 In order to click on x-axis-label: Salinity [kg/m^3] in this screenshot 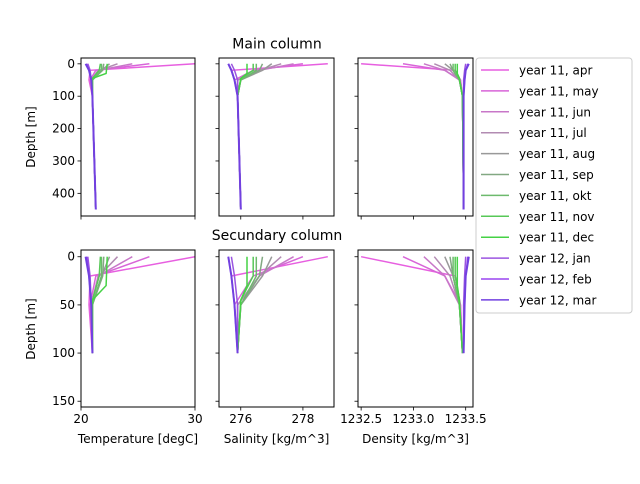, I will do `click(277, 439)`.